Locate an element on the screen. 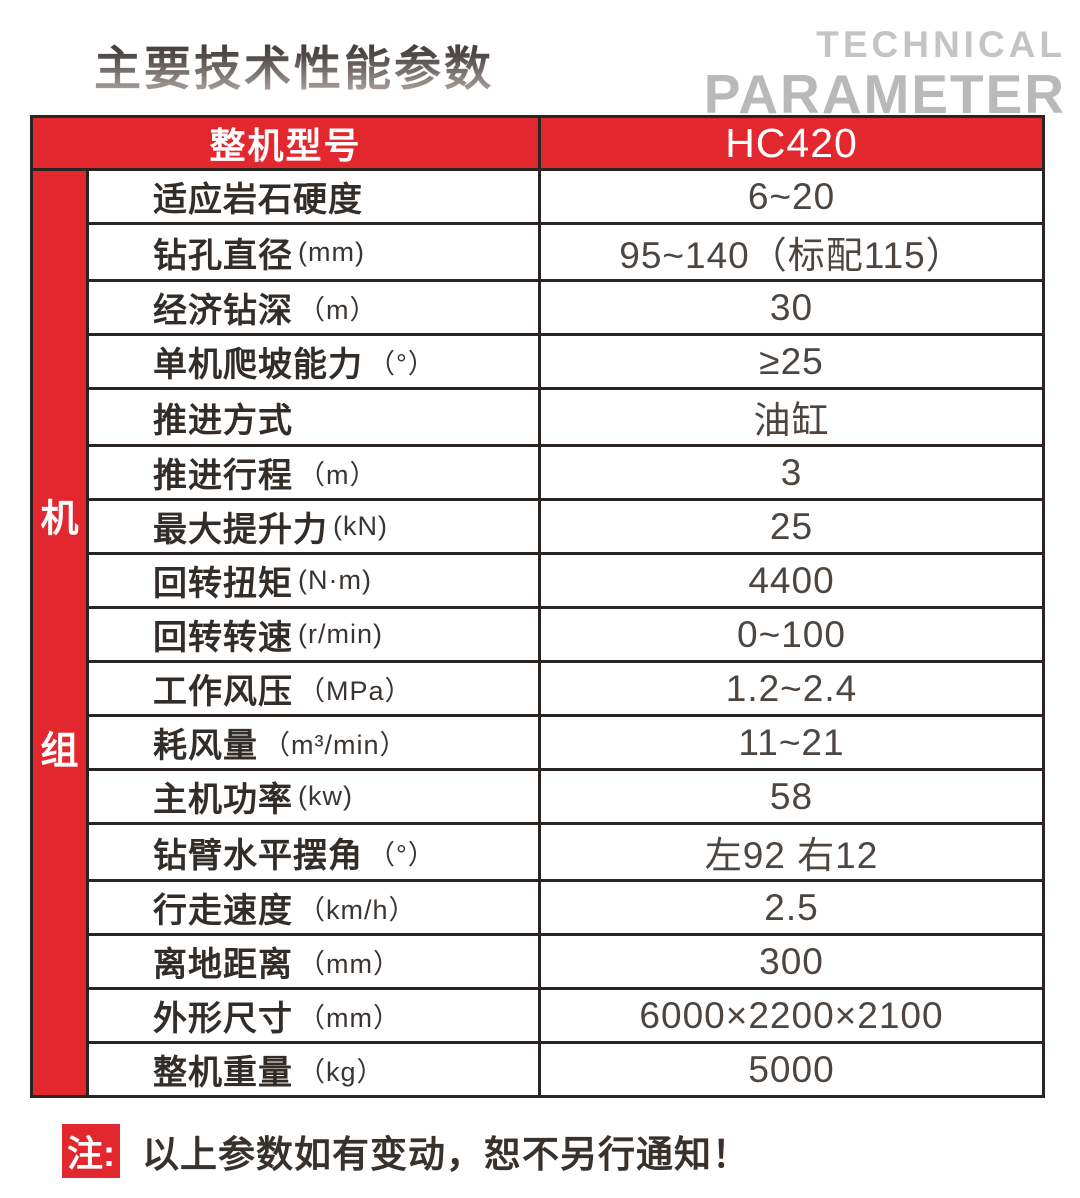  table-row-value: 300 is located at coordinates (791, 961).